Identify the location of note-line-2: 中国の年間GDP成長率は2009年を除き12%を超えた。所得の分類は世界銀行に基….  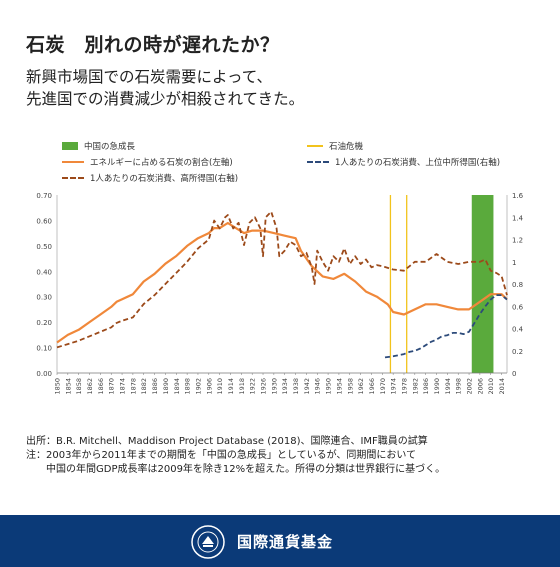
(246, 469).